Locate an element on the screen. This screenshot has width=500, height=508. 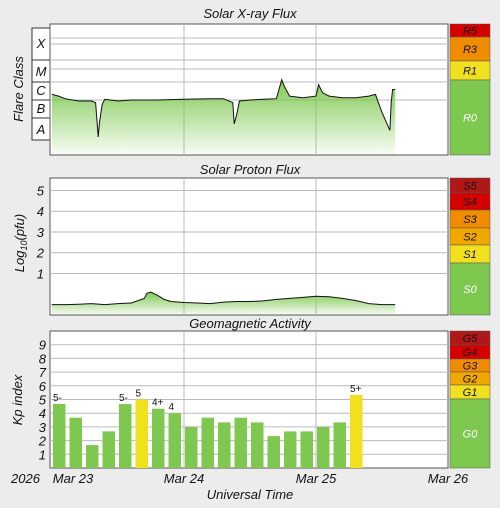
xray-title: Solar X-ray Flux is located at coordinates (250, 13).